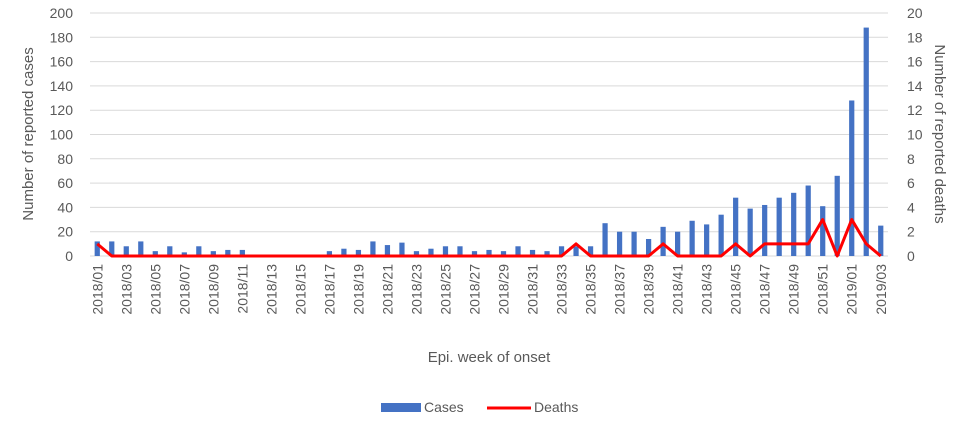  I want to click on x-tick-label: 2018/29, so click(504, 289).